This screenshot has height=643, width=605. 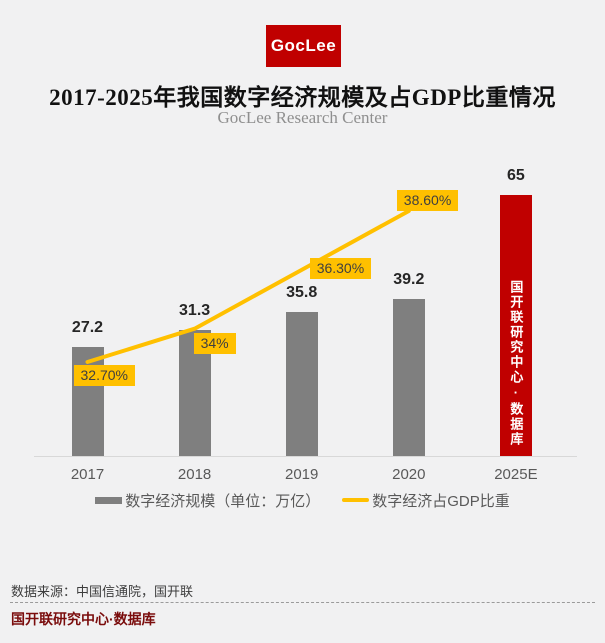 I want to click on brand-logo: GocLee, so click(x=303, y=46).